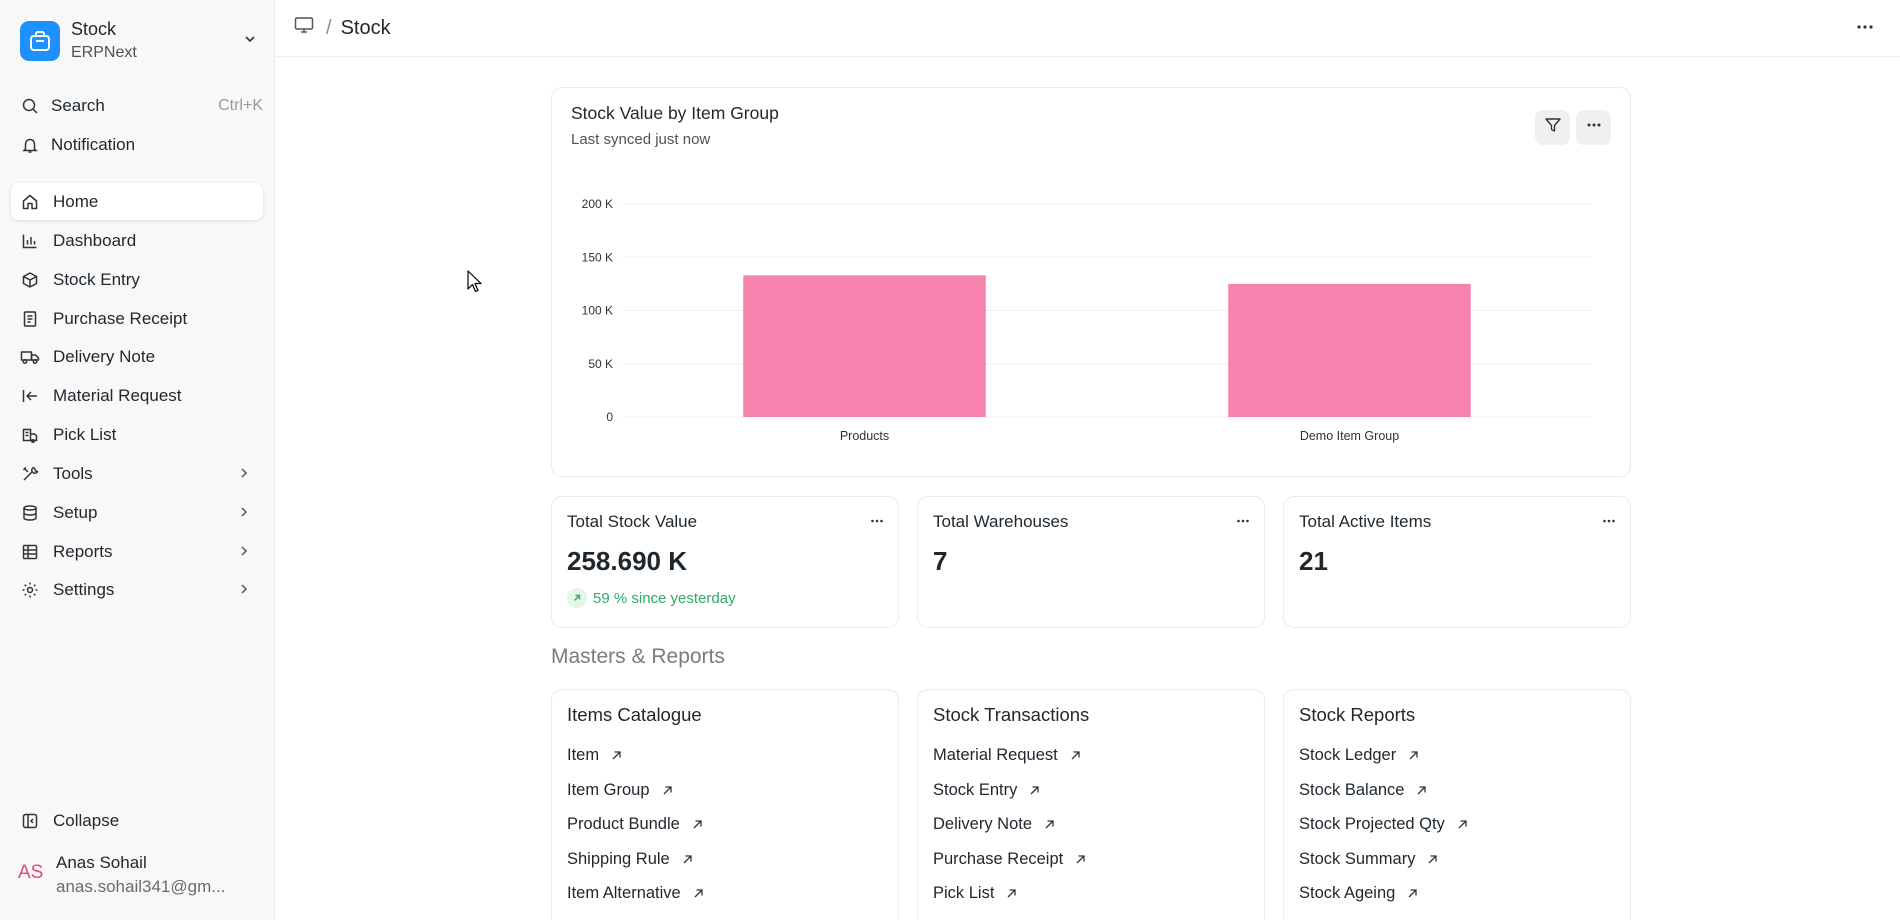 The width and height of the screenshot is (1900, 920). I want to click on sidebar-item-stock-entry: Stock Entry, so click(137, 279).